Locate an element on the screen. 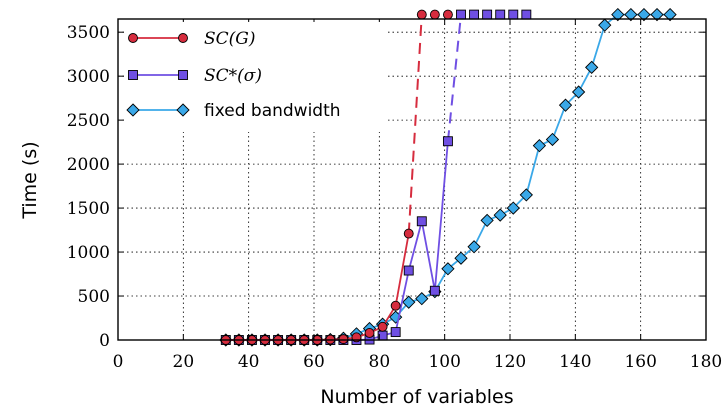 This screenshot has width=727, height=414. legend-box is located at coordinates (255, 77).